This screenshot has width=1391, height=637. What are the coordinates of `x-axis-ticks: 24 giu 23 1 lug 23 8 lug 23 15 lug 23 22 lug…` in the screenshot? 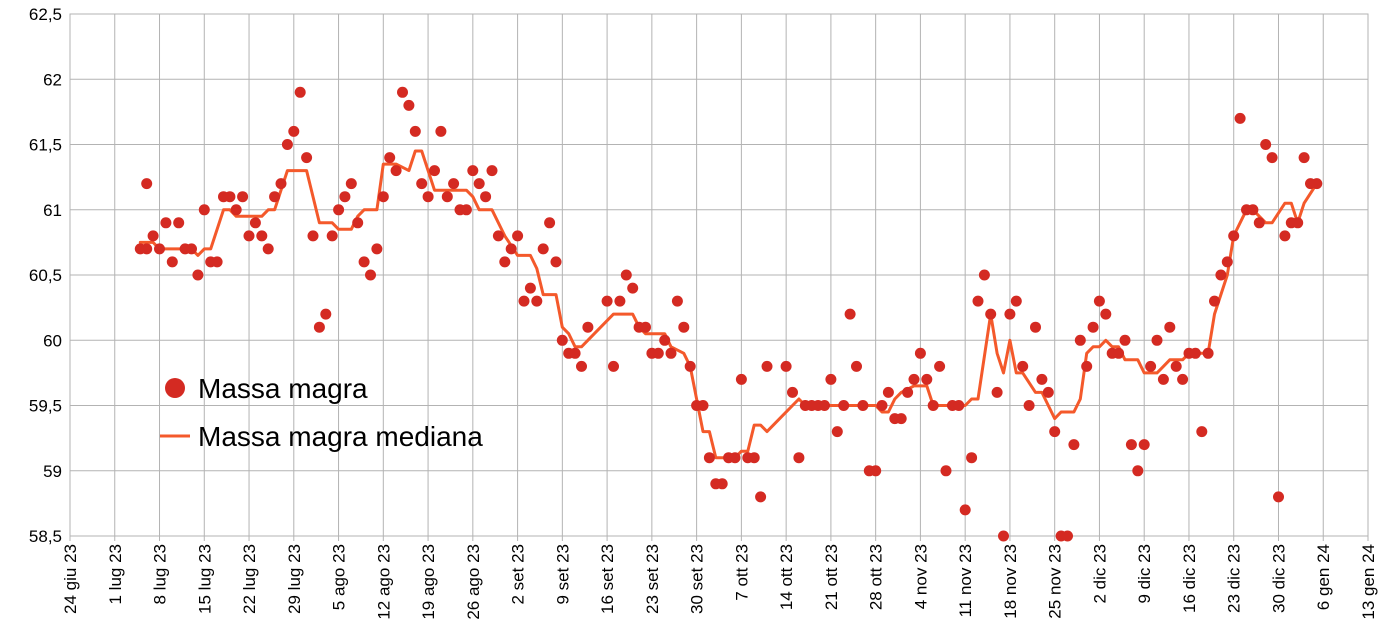 It's located at (719, 582).